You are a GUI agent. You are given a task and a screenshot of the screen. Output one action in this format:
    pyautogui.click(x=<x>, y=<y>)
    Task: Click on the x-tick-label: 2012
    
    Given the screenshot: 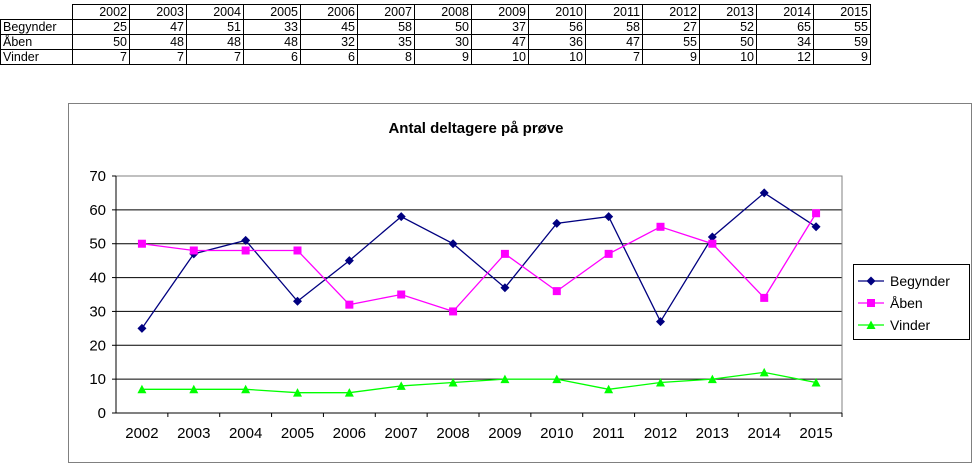 What is the action you would take?
    pyautogui.click(x=660, y=433)
    